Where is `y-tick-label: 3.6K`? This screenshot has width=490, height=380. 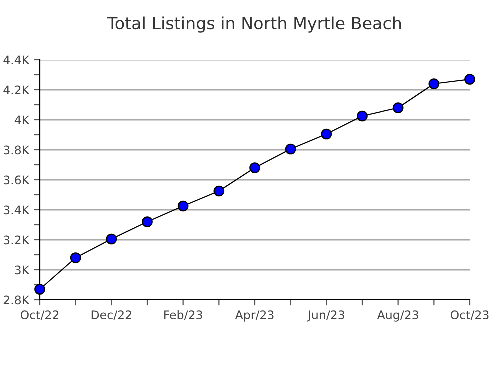
y-tick-label: 3.6K is located at coordinates (17, 180).